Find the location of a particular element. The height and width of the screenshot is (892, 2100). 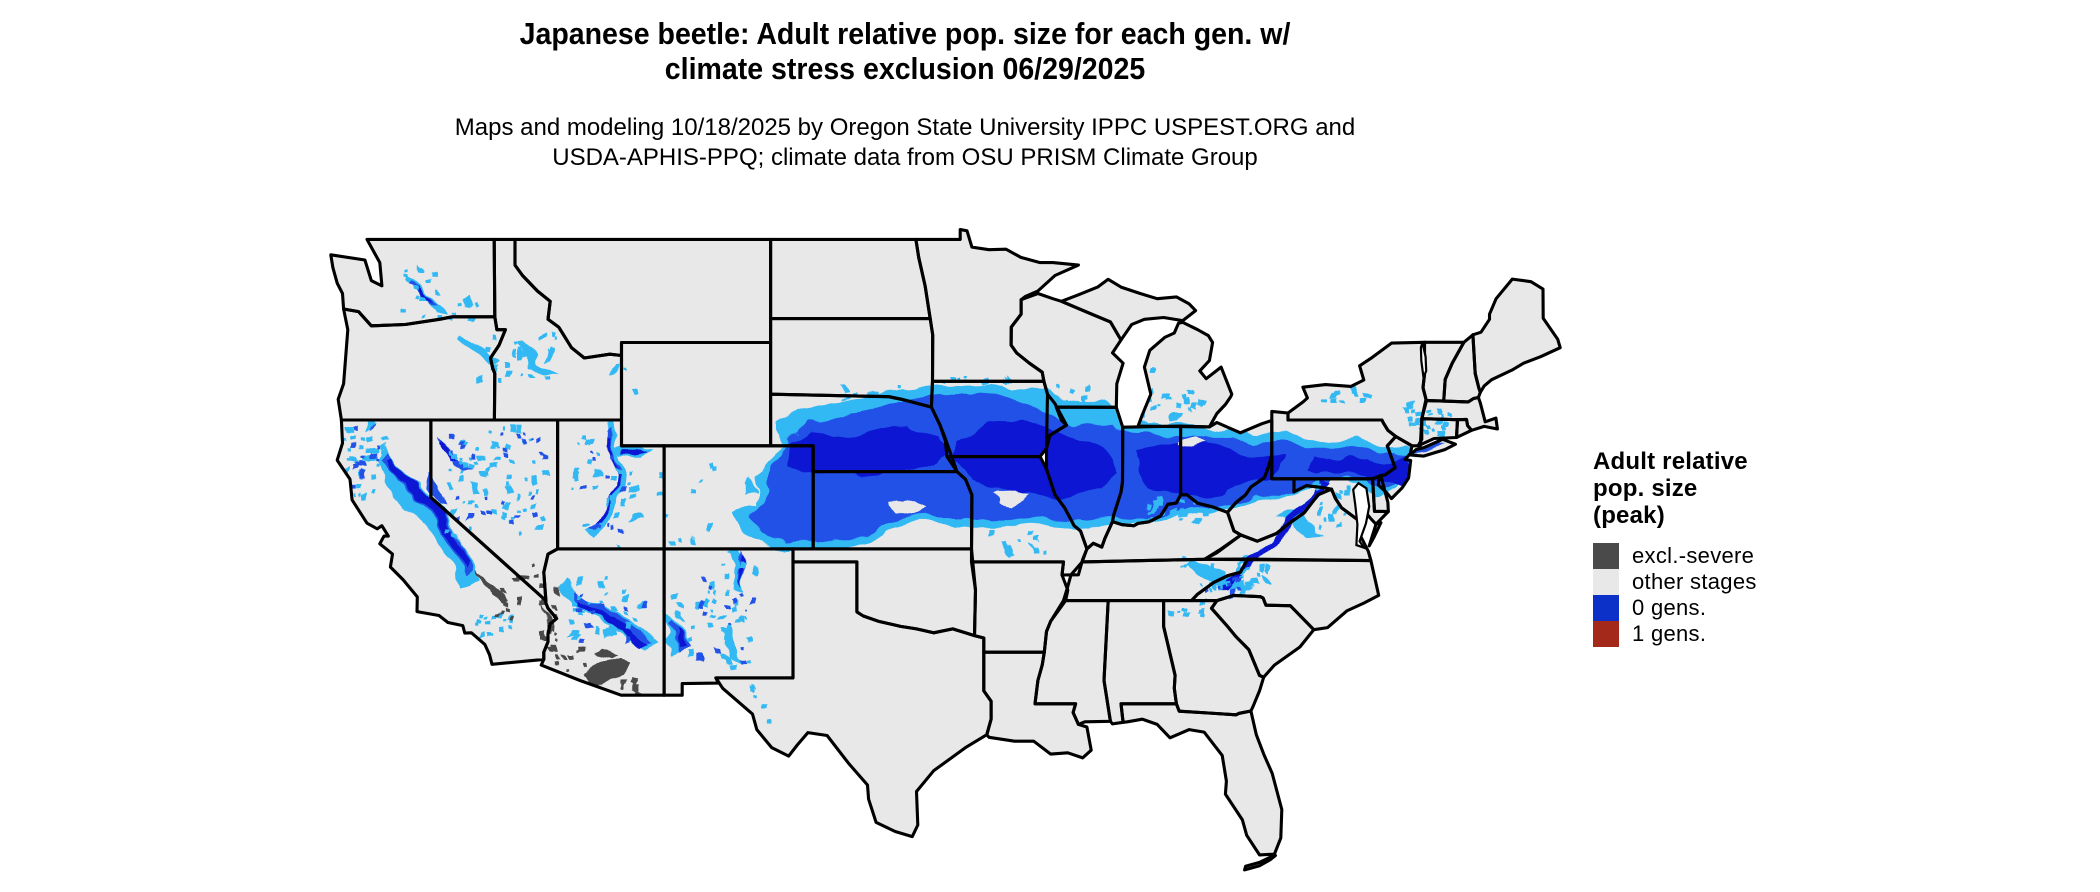

legend-item-0: excl.-severe is located at coordinates (1733, 556).